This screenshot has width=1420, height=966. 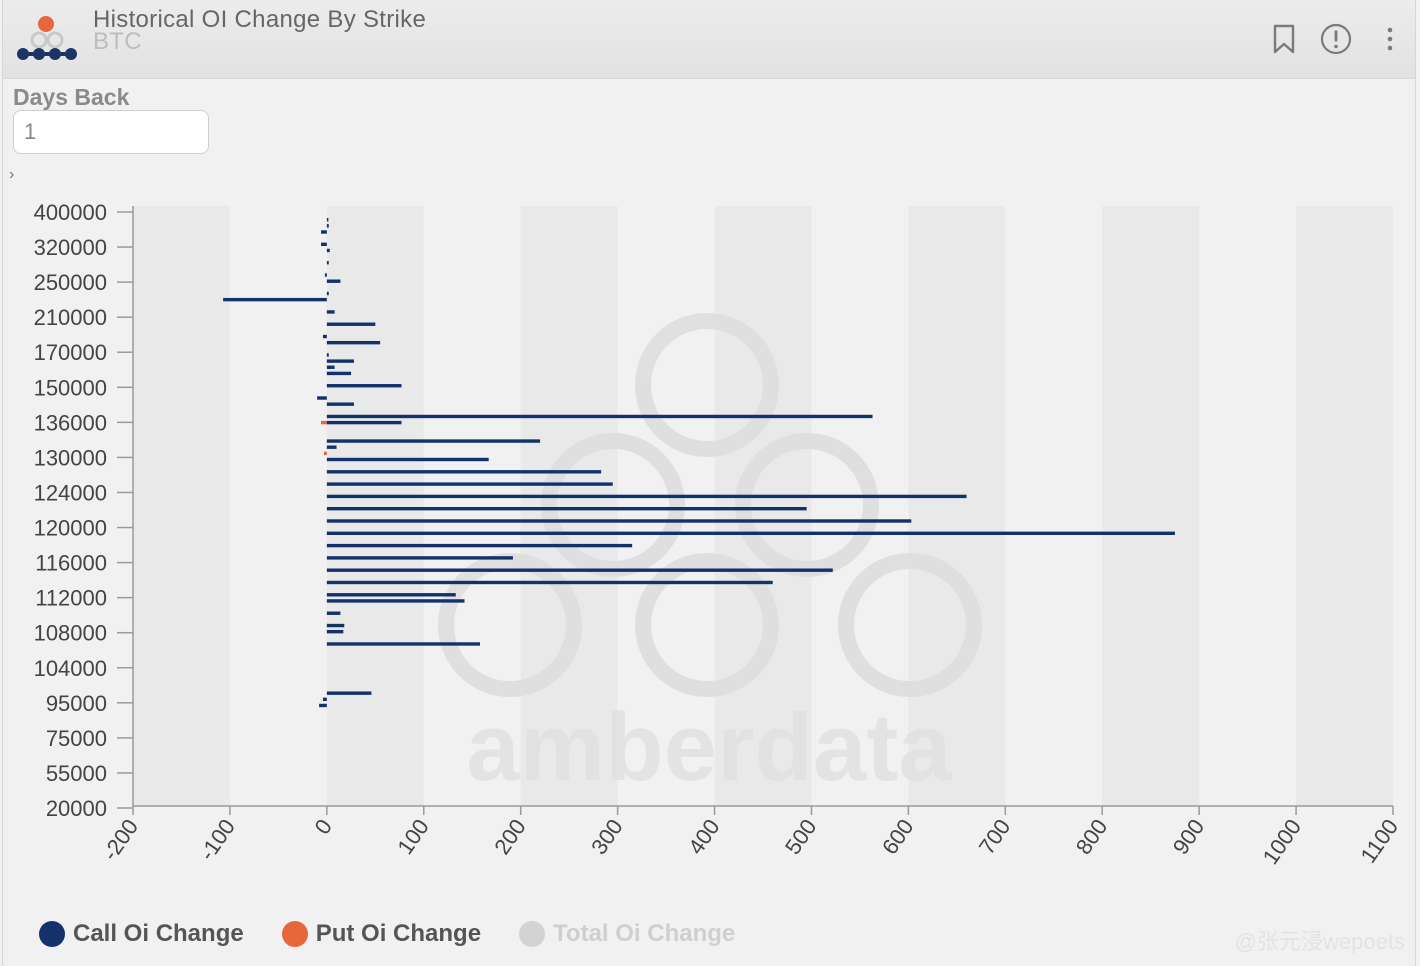 I want to click on legend-dot-put, so click(x=294, y=934).